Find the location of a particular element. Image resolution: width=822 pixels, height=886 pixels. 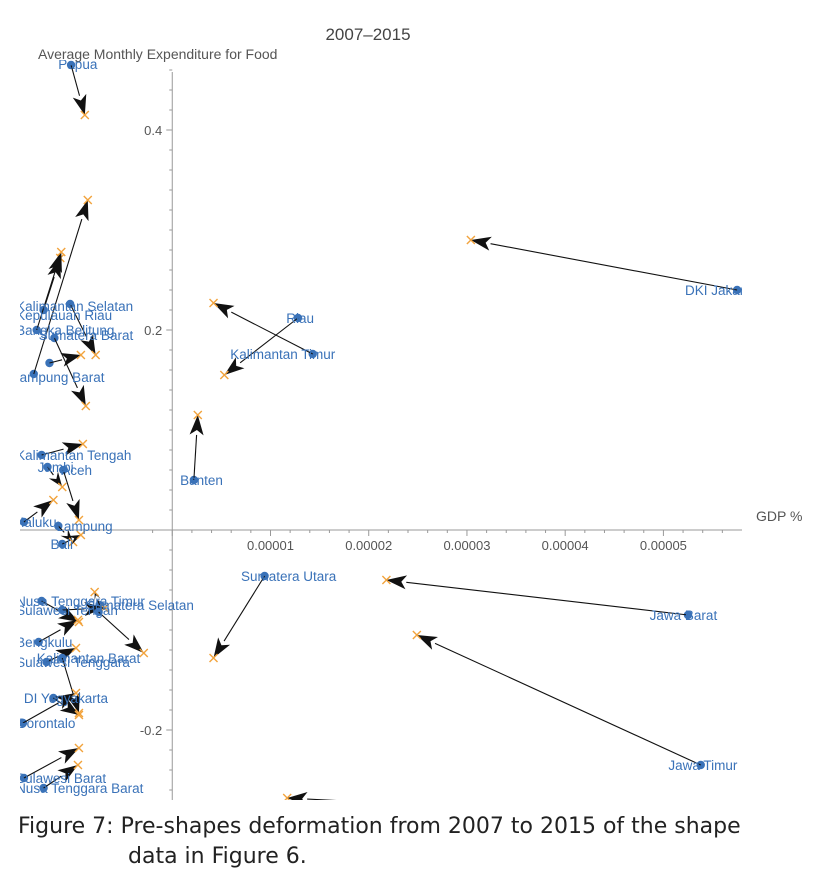

x-tick-label: 0.00002 is located at coordinates (368, 545).